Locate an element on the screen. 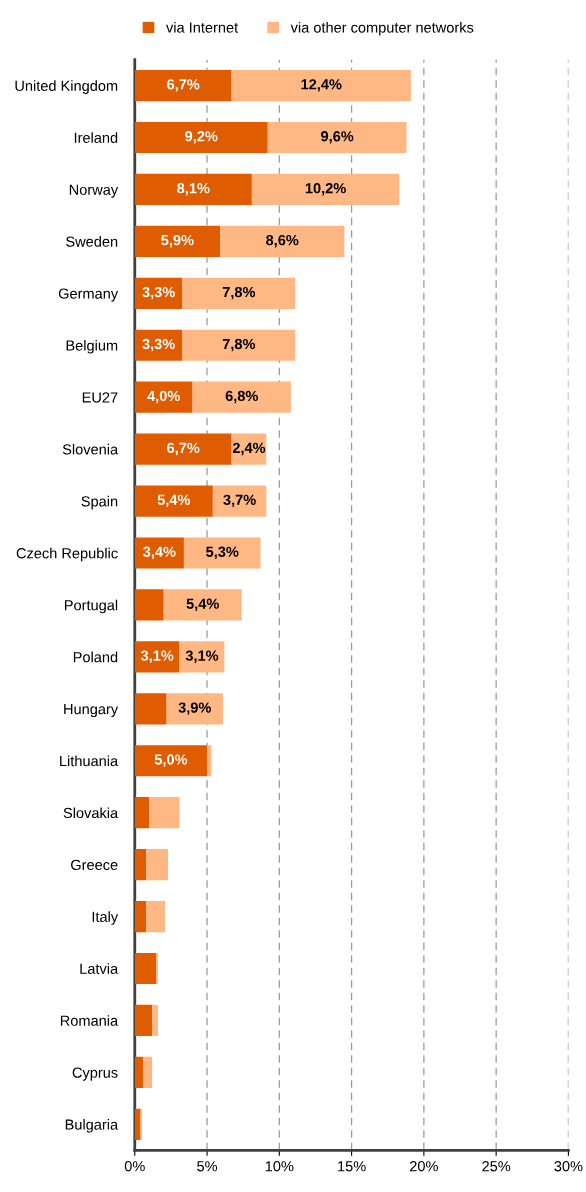  y-tick-label: Ireland is located at coordinates (96, 137).